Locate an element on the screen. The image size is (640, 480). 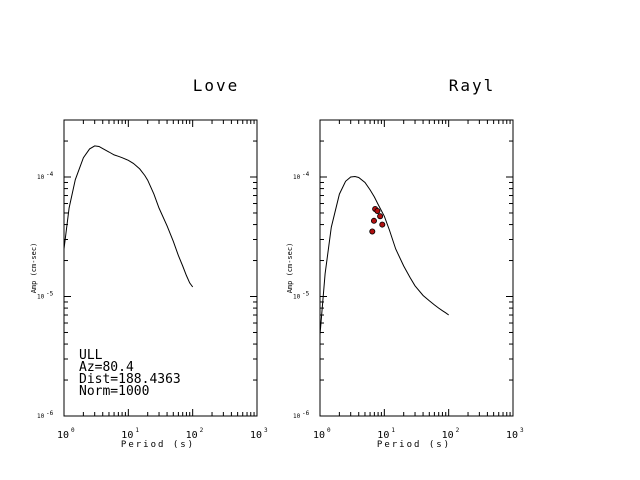
love-ytick-labels: 10-410-510-6 is located at coordinates (45, 295).